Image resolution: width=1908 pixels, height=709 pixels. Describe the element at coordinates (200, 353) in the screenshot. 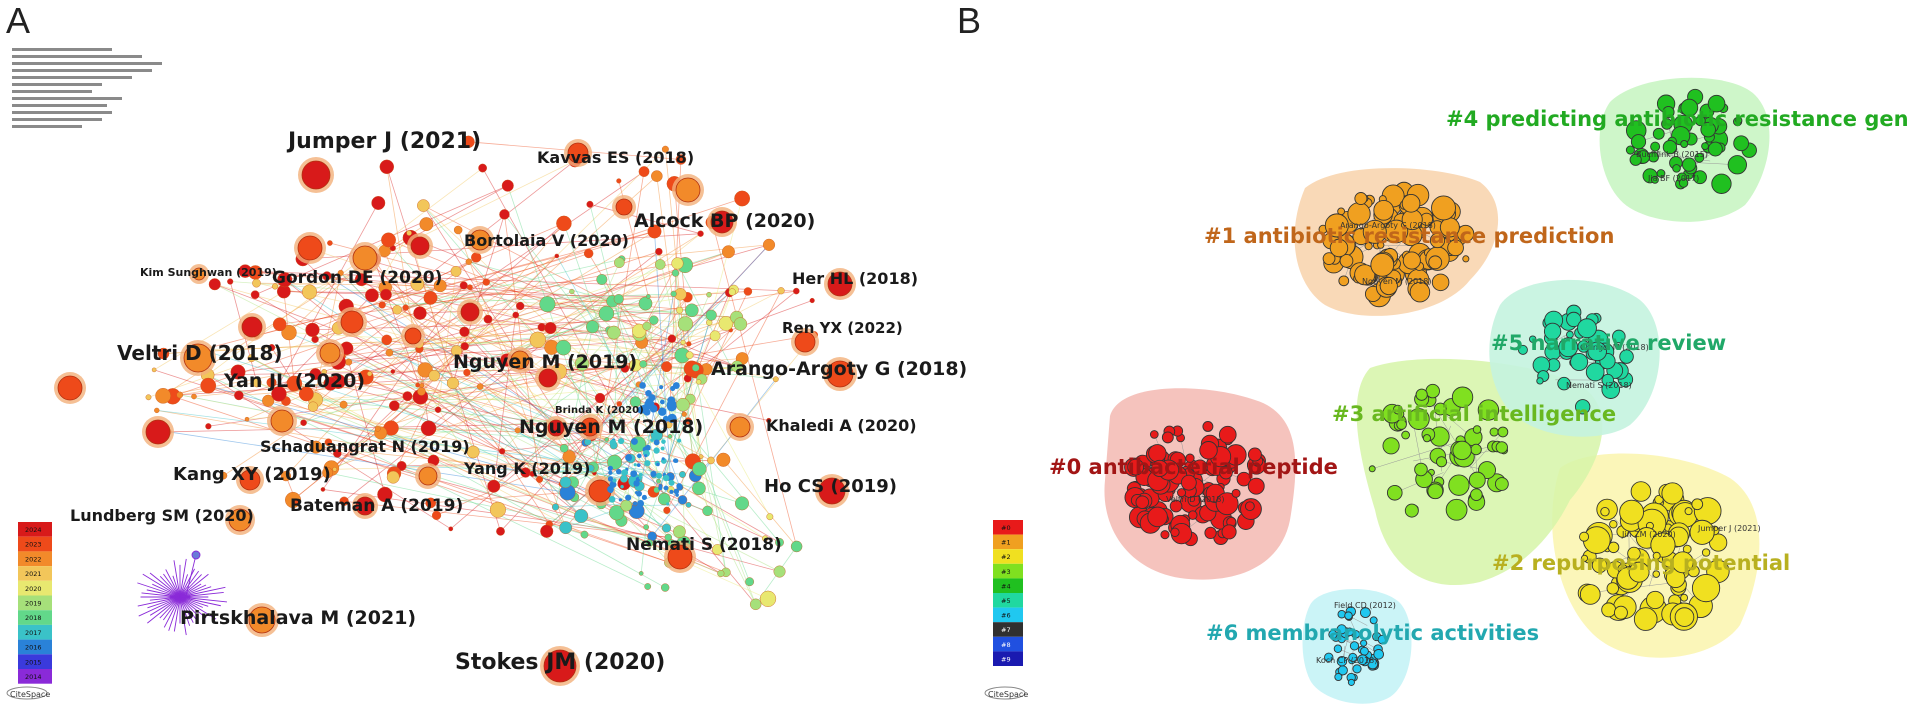

I see `label-veltri-d: Veltri D (2018)` at that location.